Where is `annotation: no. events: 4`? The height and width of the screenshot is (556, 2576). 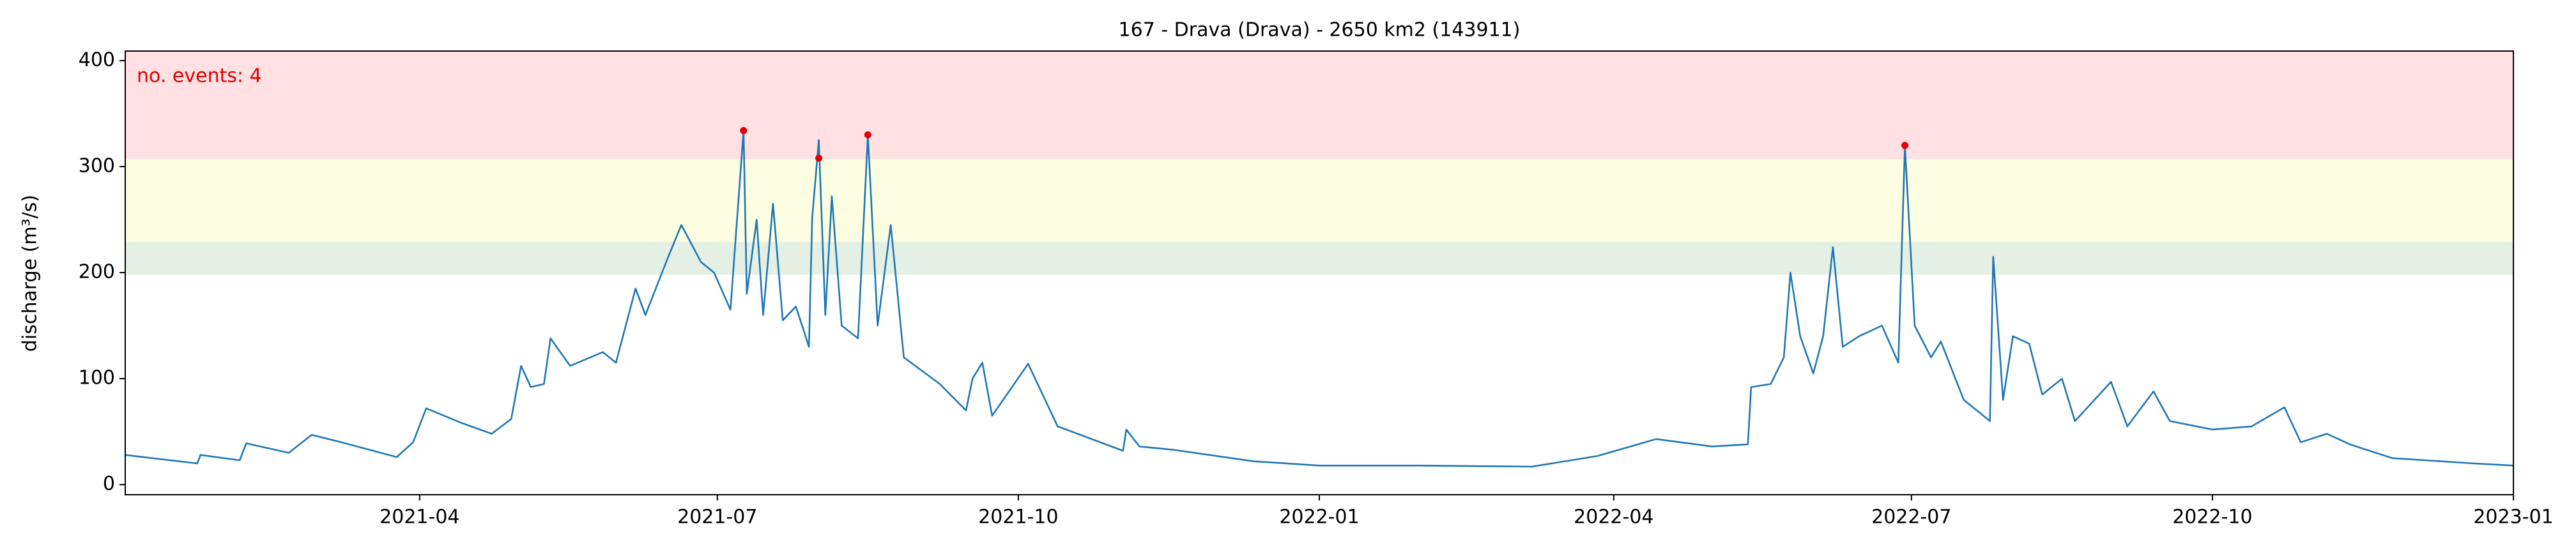 annotation: no. events: 4 is located at coordinates (199, 76).